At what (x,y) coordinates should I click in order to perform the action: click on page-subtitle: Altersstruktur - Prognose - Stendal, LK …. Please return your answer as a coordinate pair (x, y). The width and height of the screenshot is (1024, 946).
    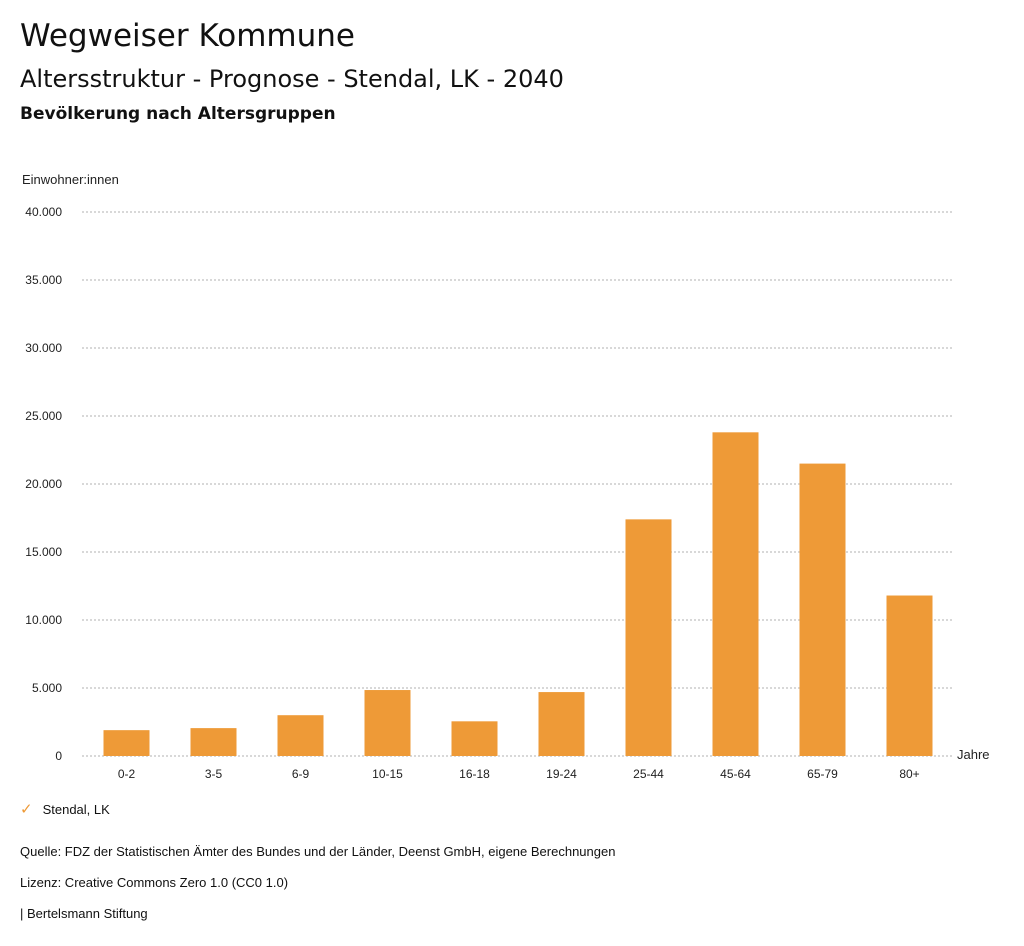
    Looking at the image, I should click on (292, 79).